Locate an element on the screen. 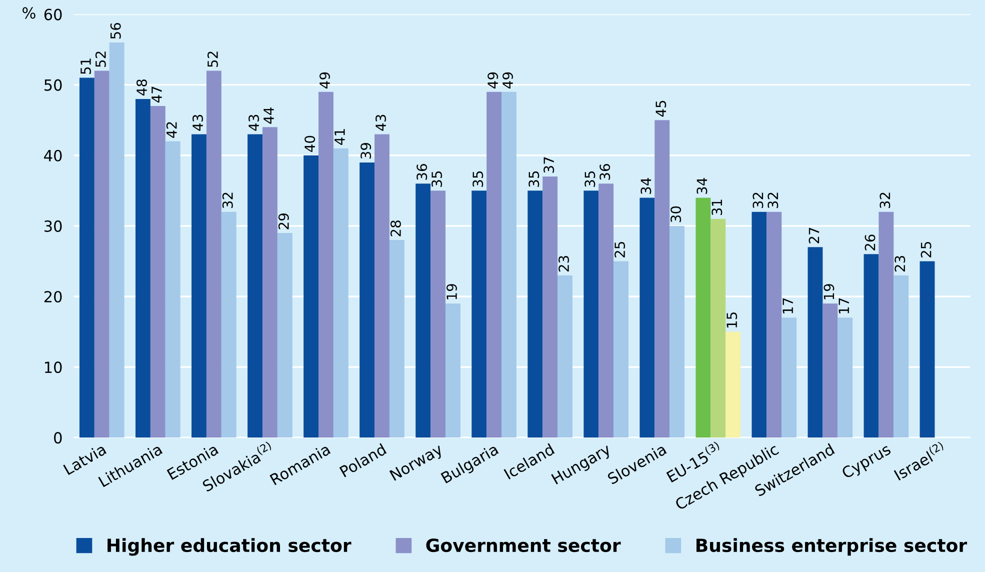  data-label: 37 is located at coordinates (549, 165).